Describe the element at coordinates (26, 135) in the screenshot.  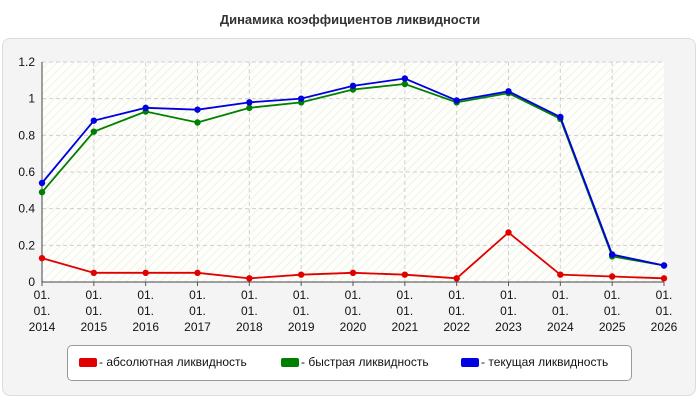
I see `y-tick-label: 0.8` at that location.